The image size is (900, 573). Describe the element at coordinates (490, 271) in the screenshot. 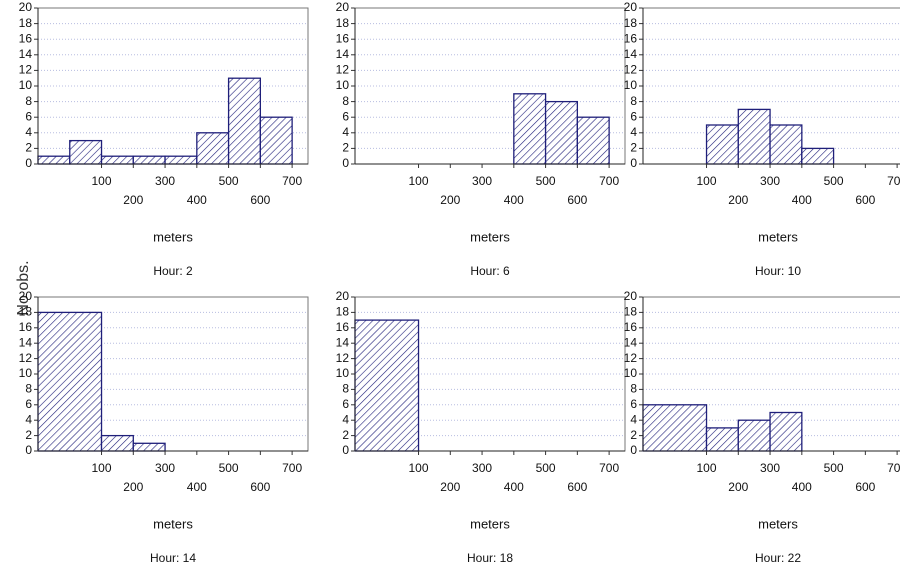

I see `panel-subtitle: Hour: 6` at that location.